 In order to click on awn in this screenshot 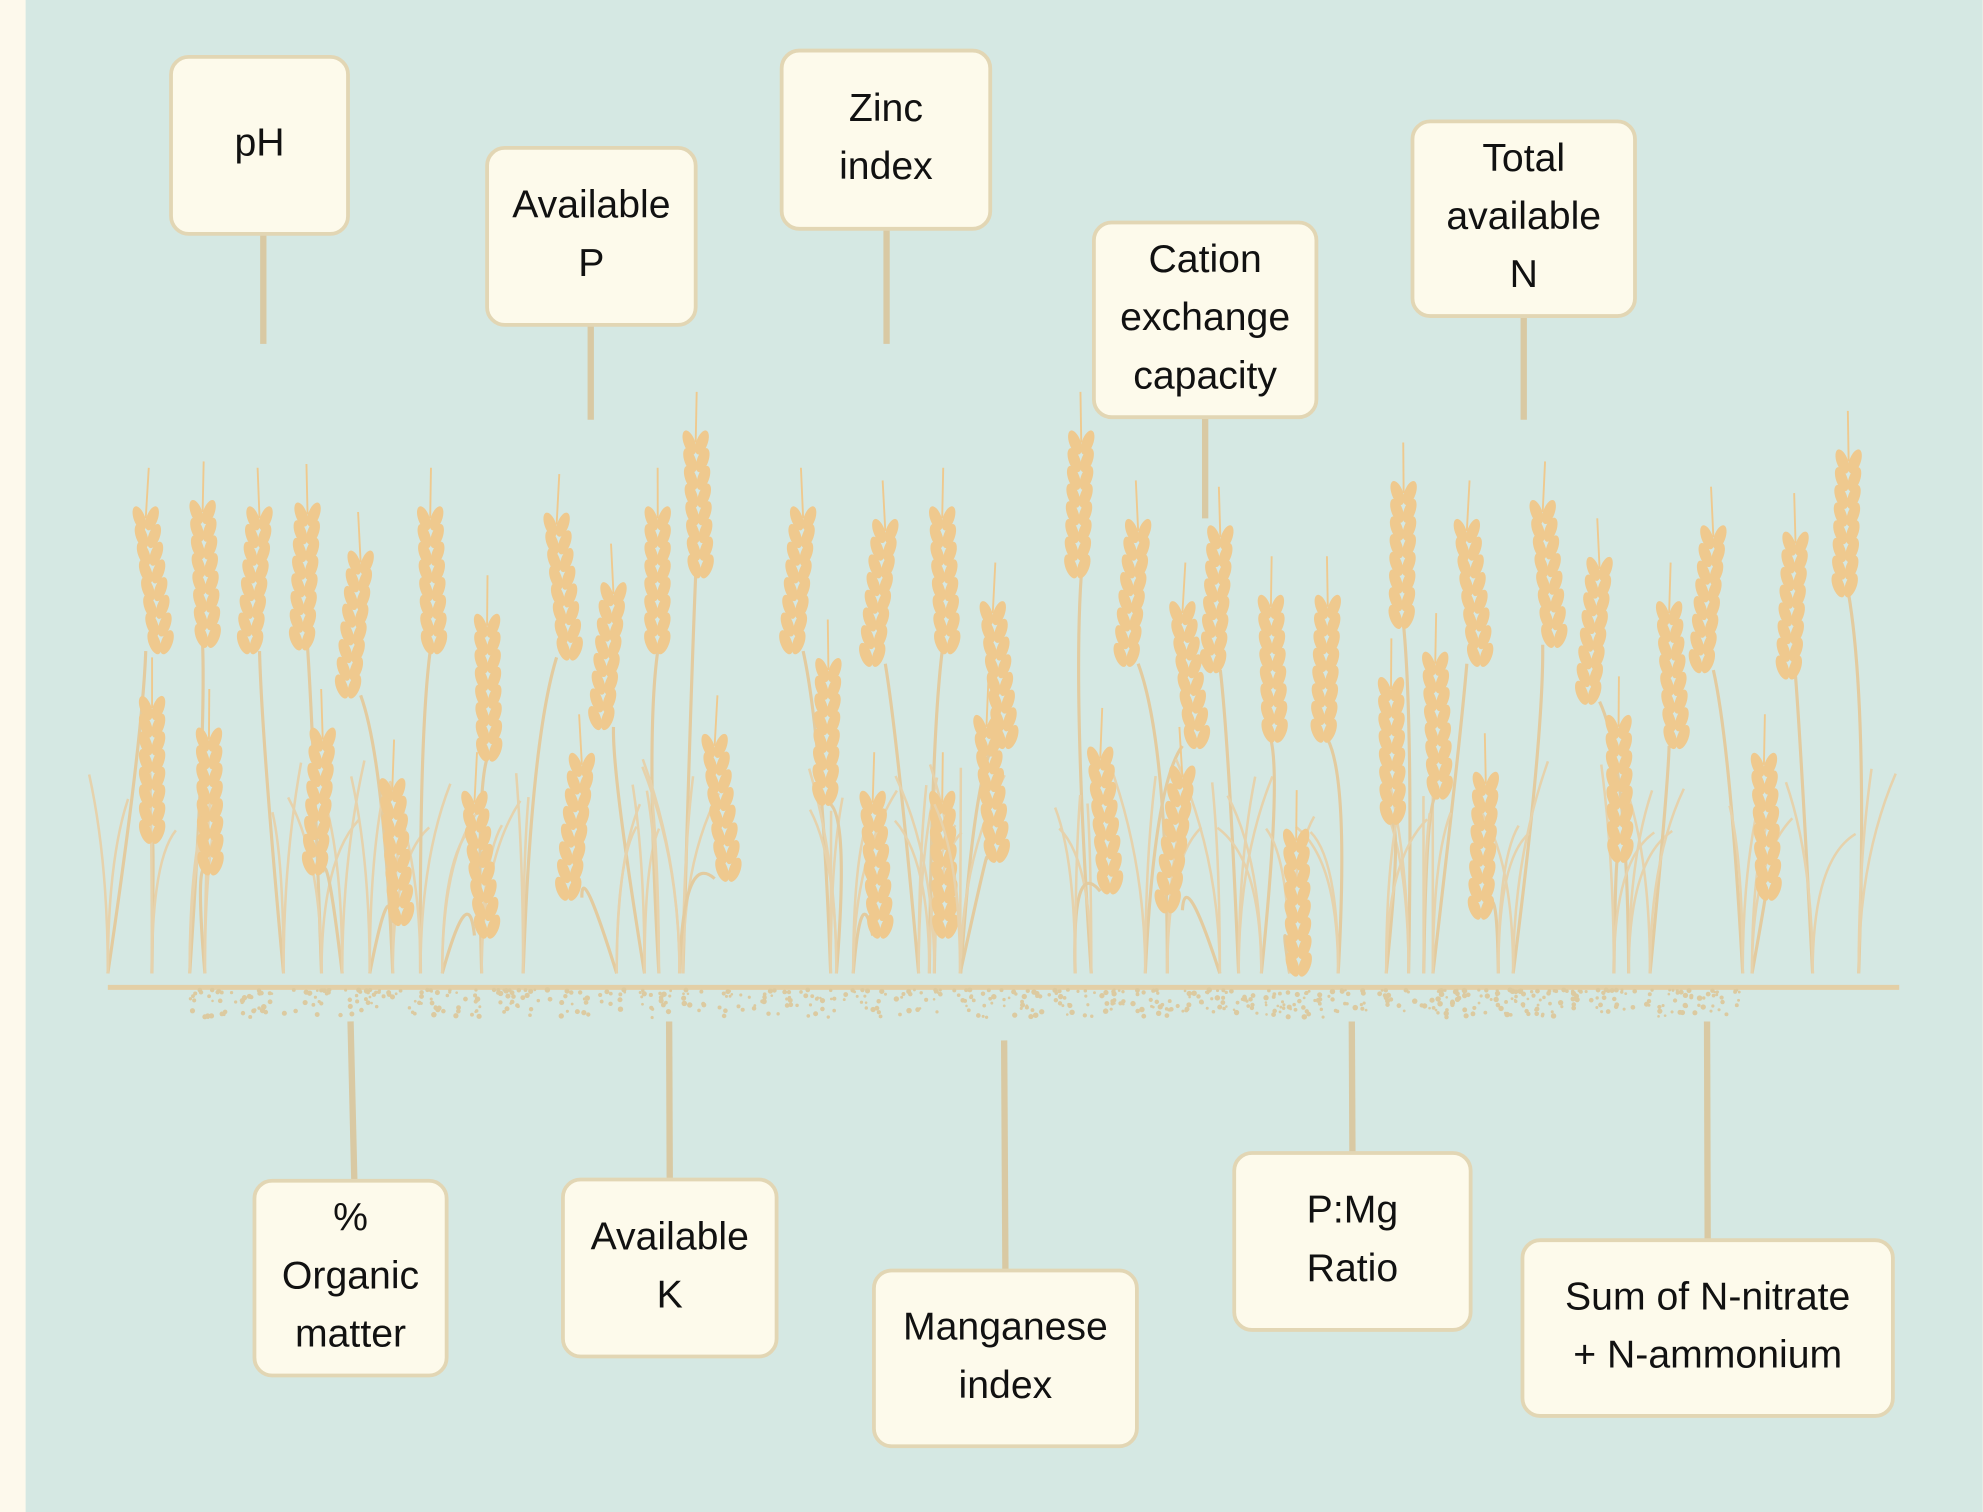, I will do `click(1219, 512)`.